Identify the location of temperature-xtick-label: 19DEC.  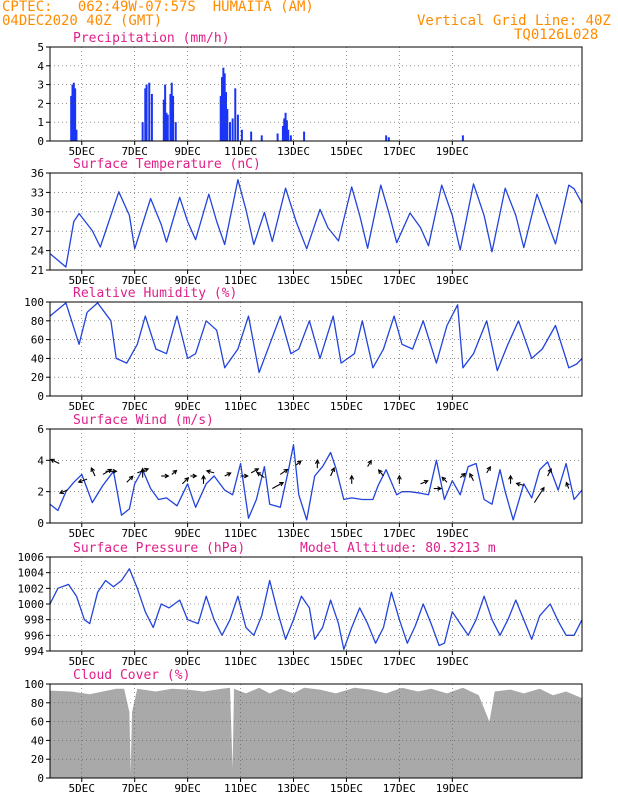
(452, 280).